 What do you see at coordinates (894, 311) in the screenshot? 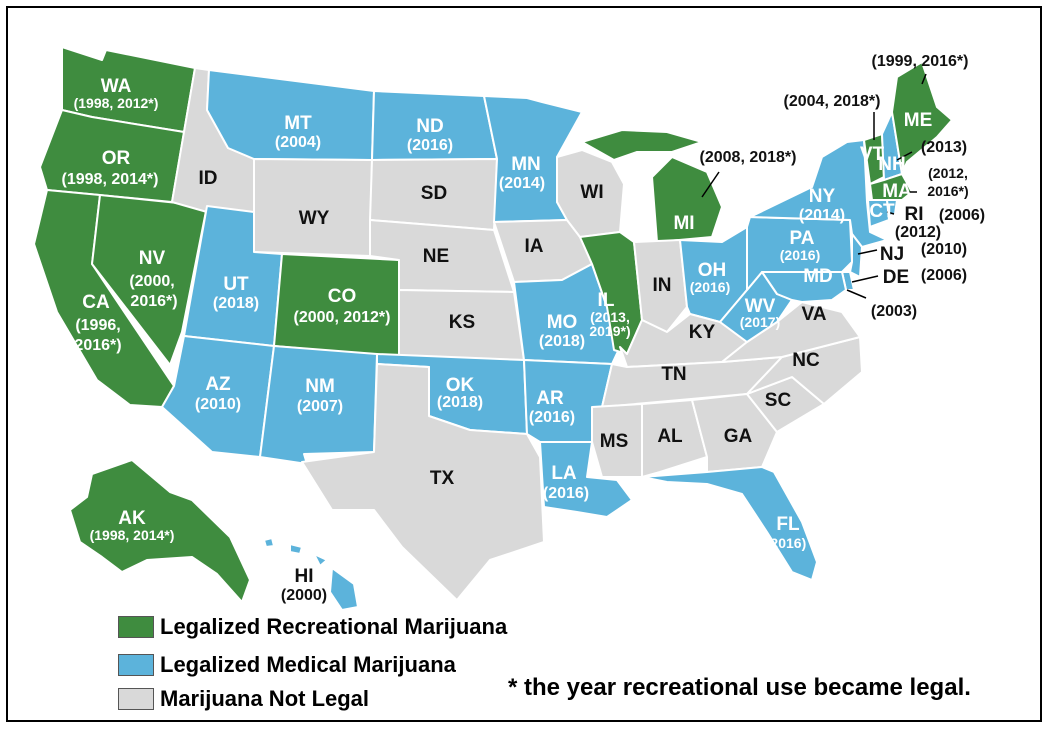
I see `state-years-MD: (2003)` at bounding box center [894, 311].